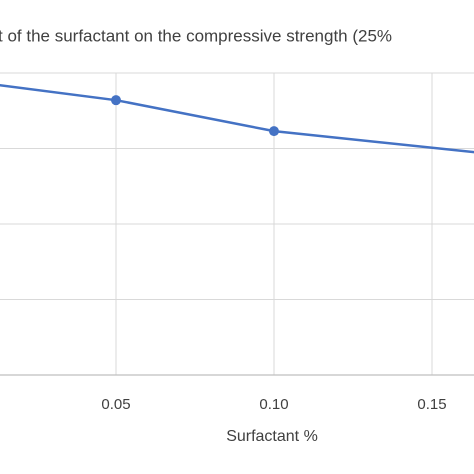  What do you see at coordinates (431, 404) in the screenshot?
I see `x-tick-label: 0.15` at bounding box center [431, 404].